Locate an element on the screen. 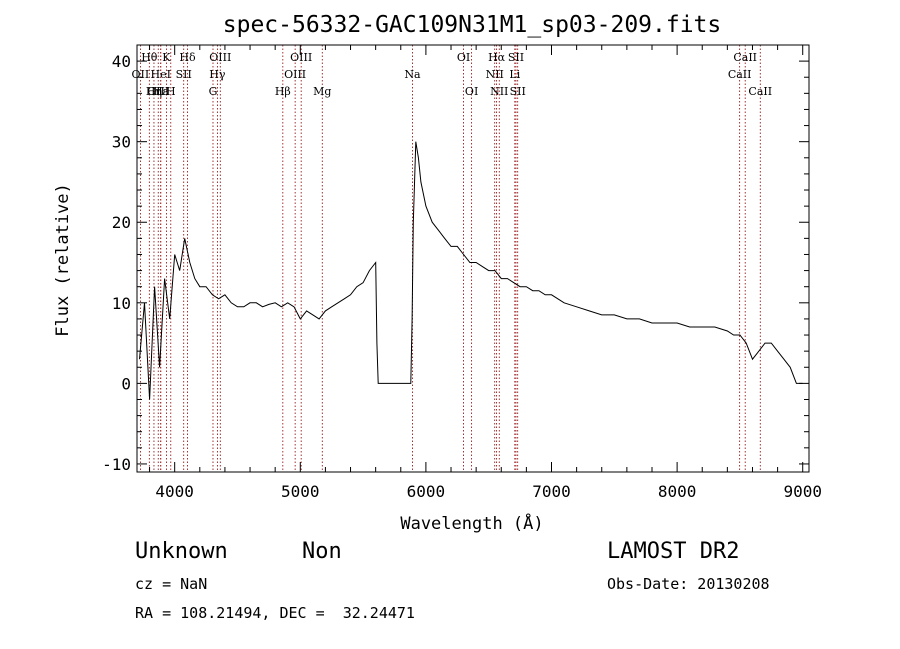 The image size is (900, 649). x-tick-label: 4000 is located at coordinates (174, 491).